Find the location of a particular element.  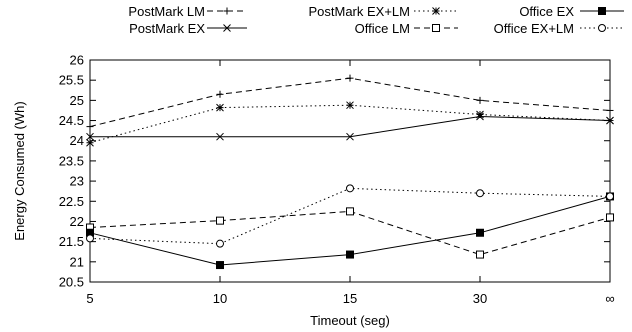

x-tick-label: 15 is located at coordinates (350, 298).